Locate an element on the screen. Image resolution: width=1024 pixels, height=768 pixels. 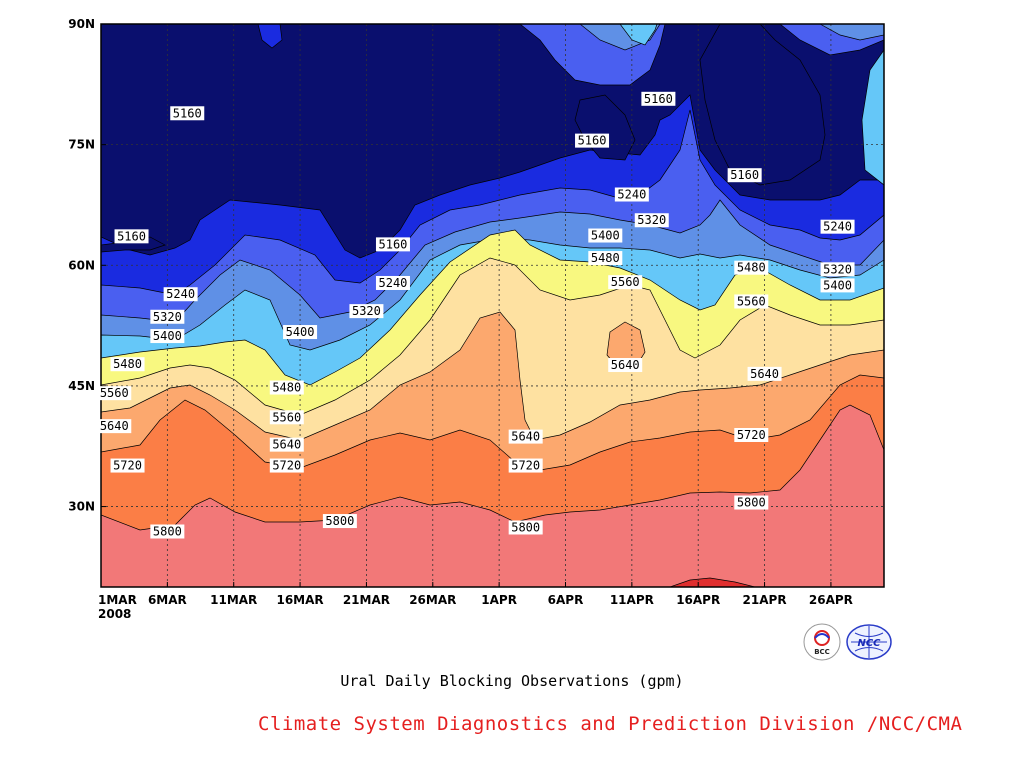
x-tick-label: 26MAR is located at coordinates (432, 600).